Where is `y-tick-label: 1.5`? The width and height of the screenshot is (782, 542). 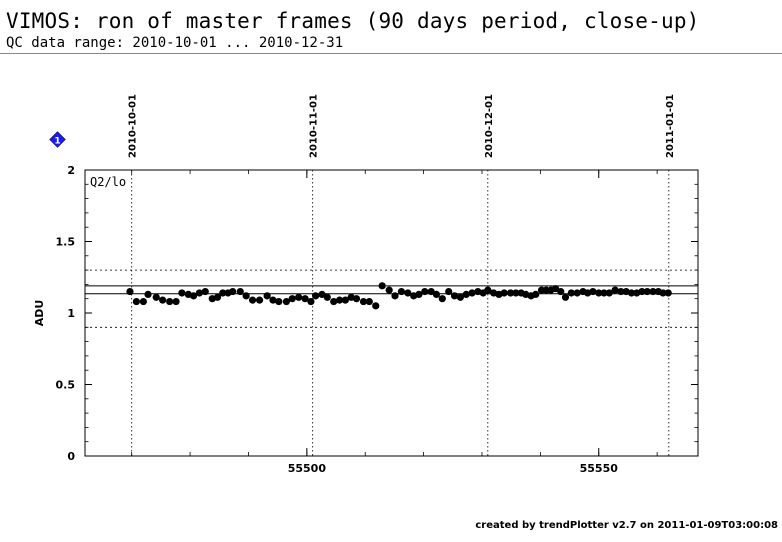
y-tick-label: 1.5 is located at coordinates (66, 242).